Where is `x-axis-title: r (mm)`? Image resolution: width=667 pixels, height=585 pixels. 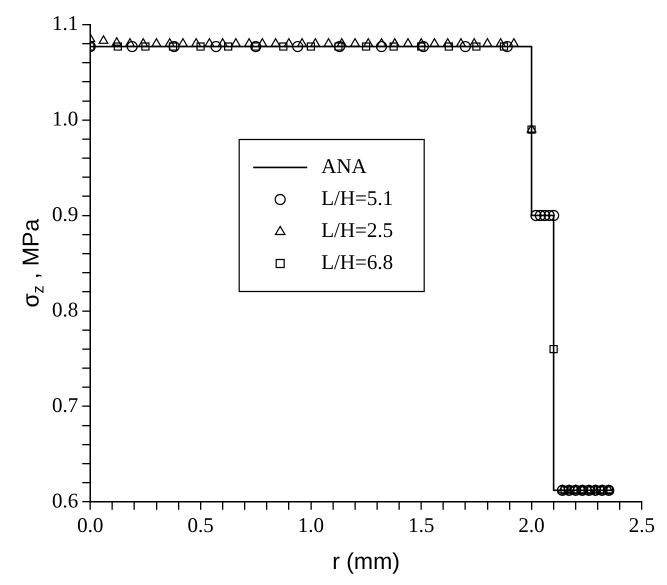
x-axis-title: r (mm) is located at coordinates (366, 561).